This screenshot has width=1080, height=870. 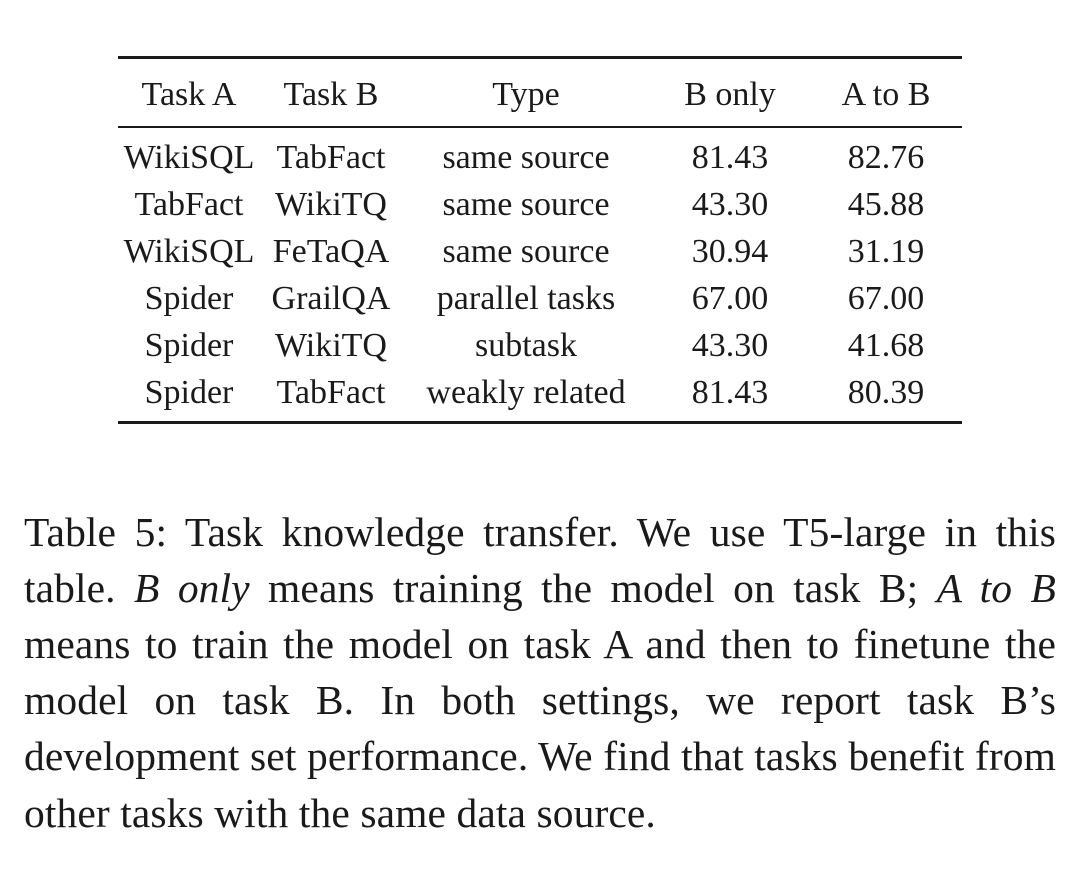 What do you see at coordinates (886, 298) in the screenshot?
I see `cell-a-to-b: 67.00` at bounding box center [886, 298].